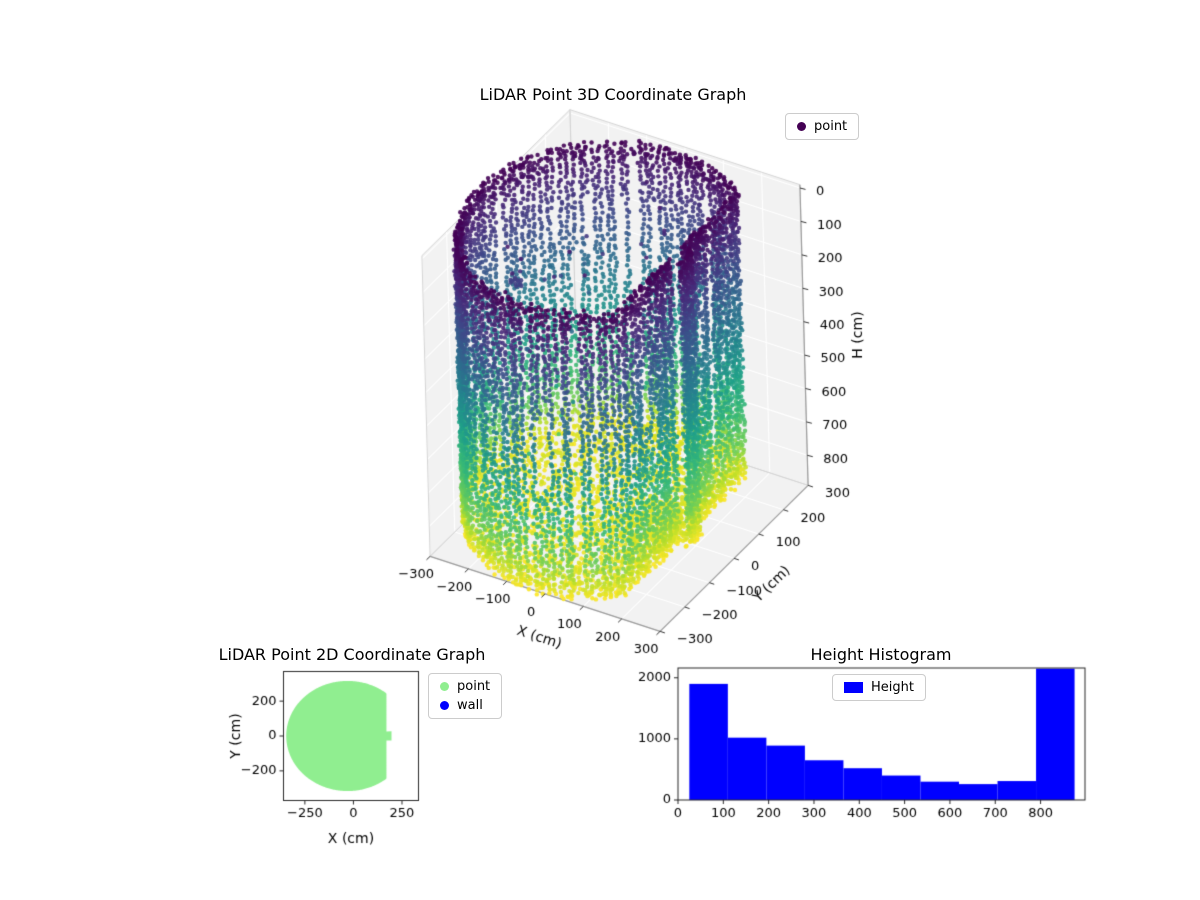  I want to click on height-swatch-icon, so click(853, 687).